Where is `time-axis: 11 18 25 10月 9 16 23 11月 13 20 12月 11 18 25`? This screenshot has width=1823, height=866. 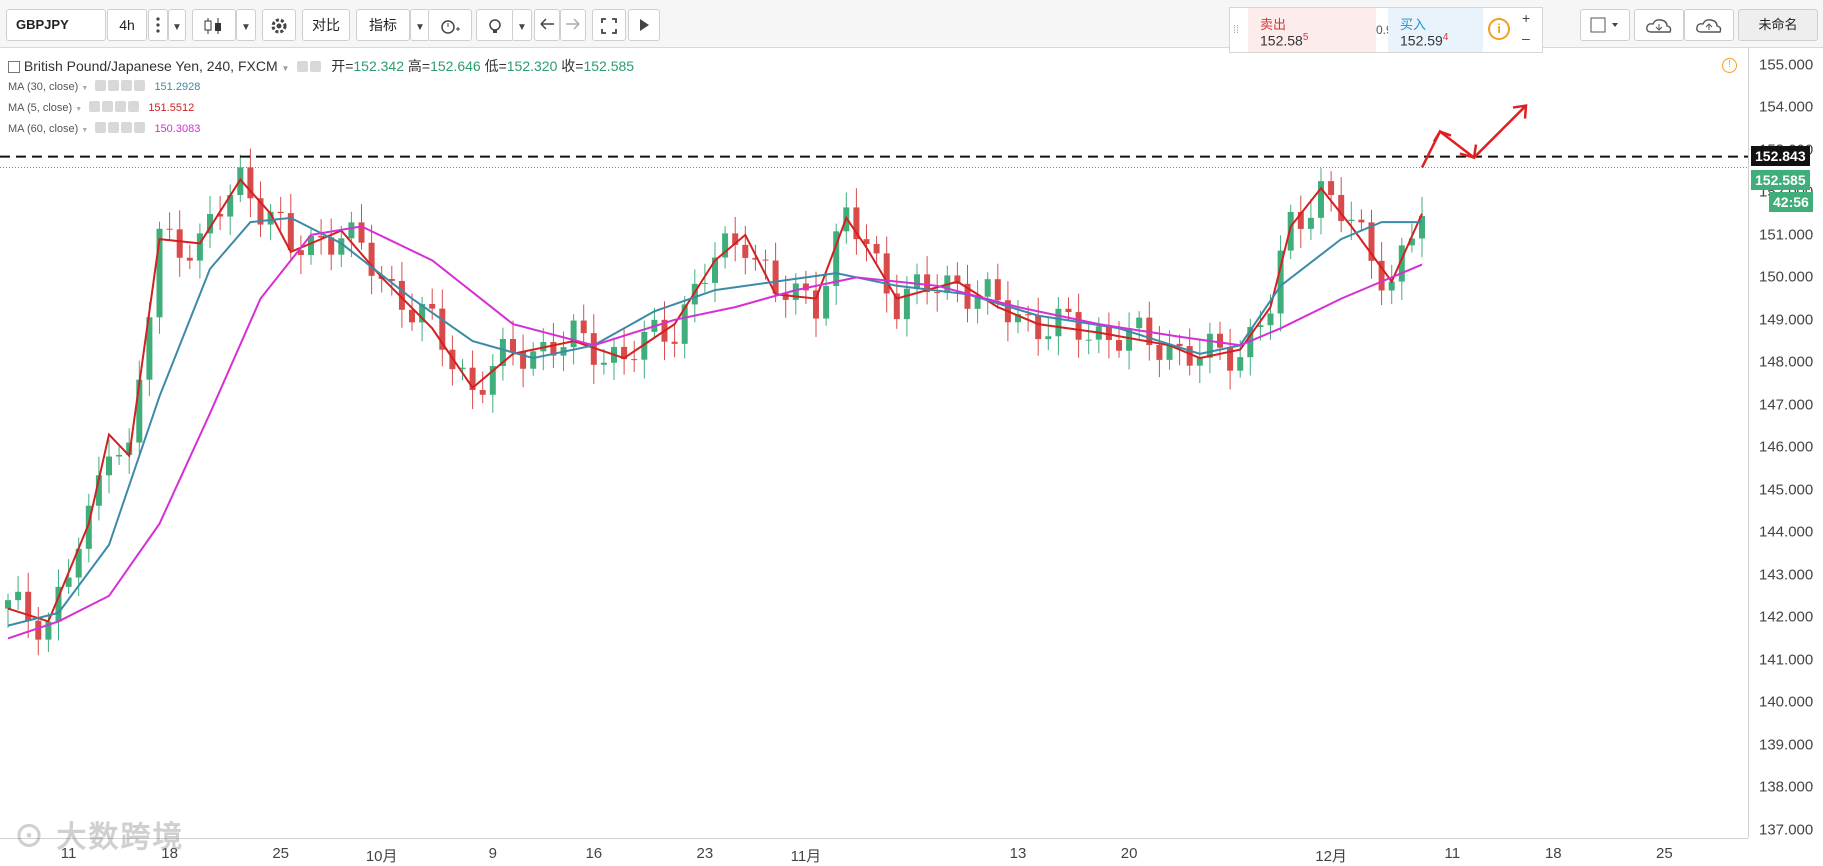 time-axis: 11 18 25 10月 9 16 23 11月 13 20 12月 11 18 25 is located at coordinates (874, 852).